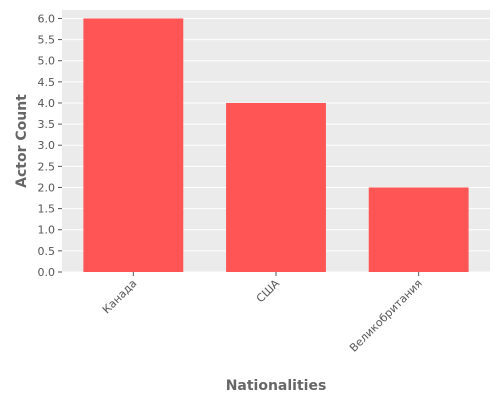 This screenshot has width=500, height=400. Describe the element at coordinates (47, 272) in the screenshot. I see `y-tick-label: 0.0` at that location.